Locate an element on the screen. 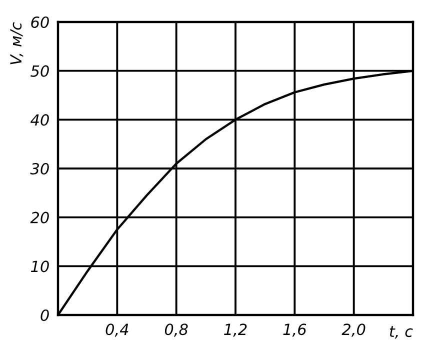 Image resolution: width=421 pixels, height=349 pixels. y-tick-label: 40 is located at coordinates (39, 120).